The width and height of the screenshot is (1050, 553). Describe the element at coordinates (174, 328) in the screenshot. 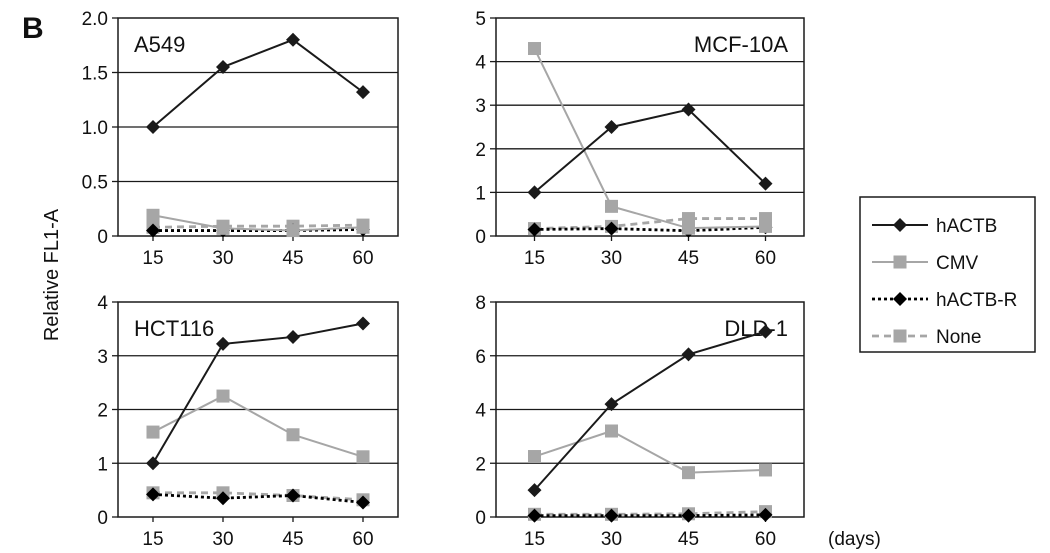

I see `panel-title: HCT116` at that location.